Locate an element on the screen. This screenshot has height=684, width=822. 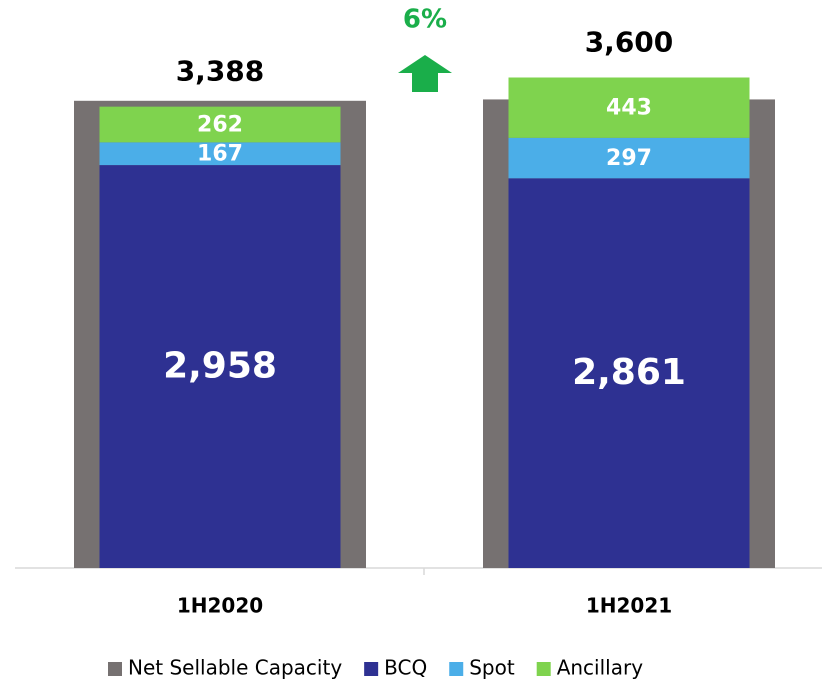
legend-label: Net Sellable Capacity is located at coordinates (235, 668).